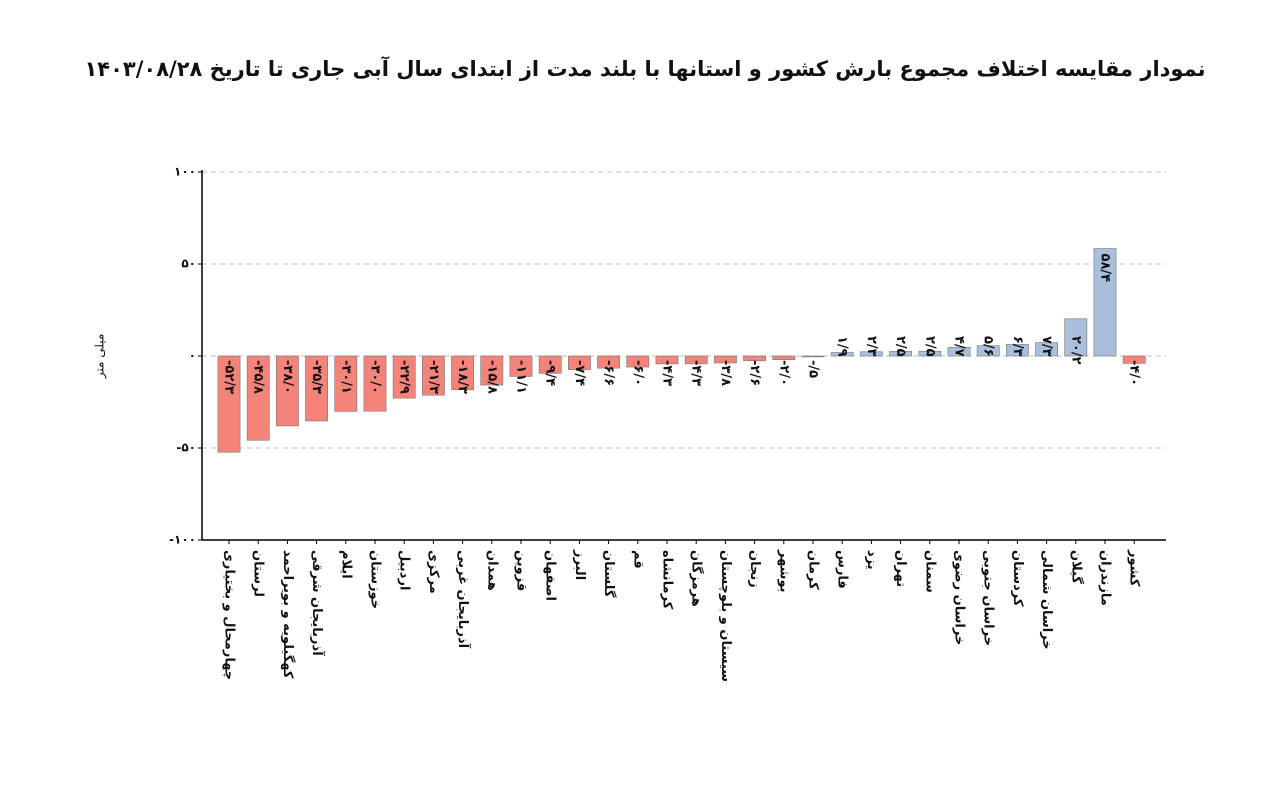 This screenshot has width=1280, height=788. What do you see at coordinates (462, 377) in the screenshot?
I see `value-label: -۱۸/۳` at bounding box center [462, 377].